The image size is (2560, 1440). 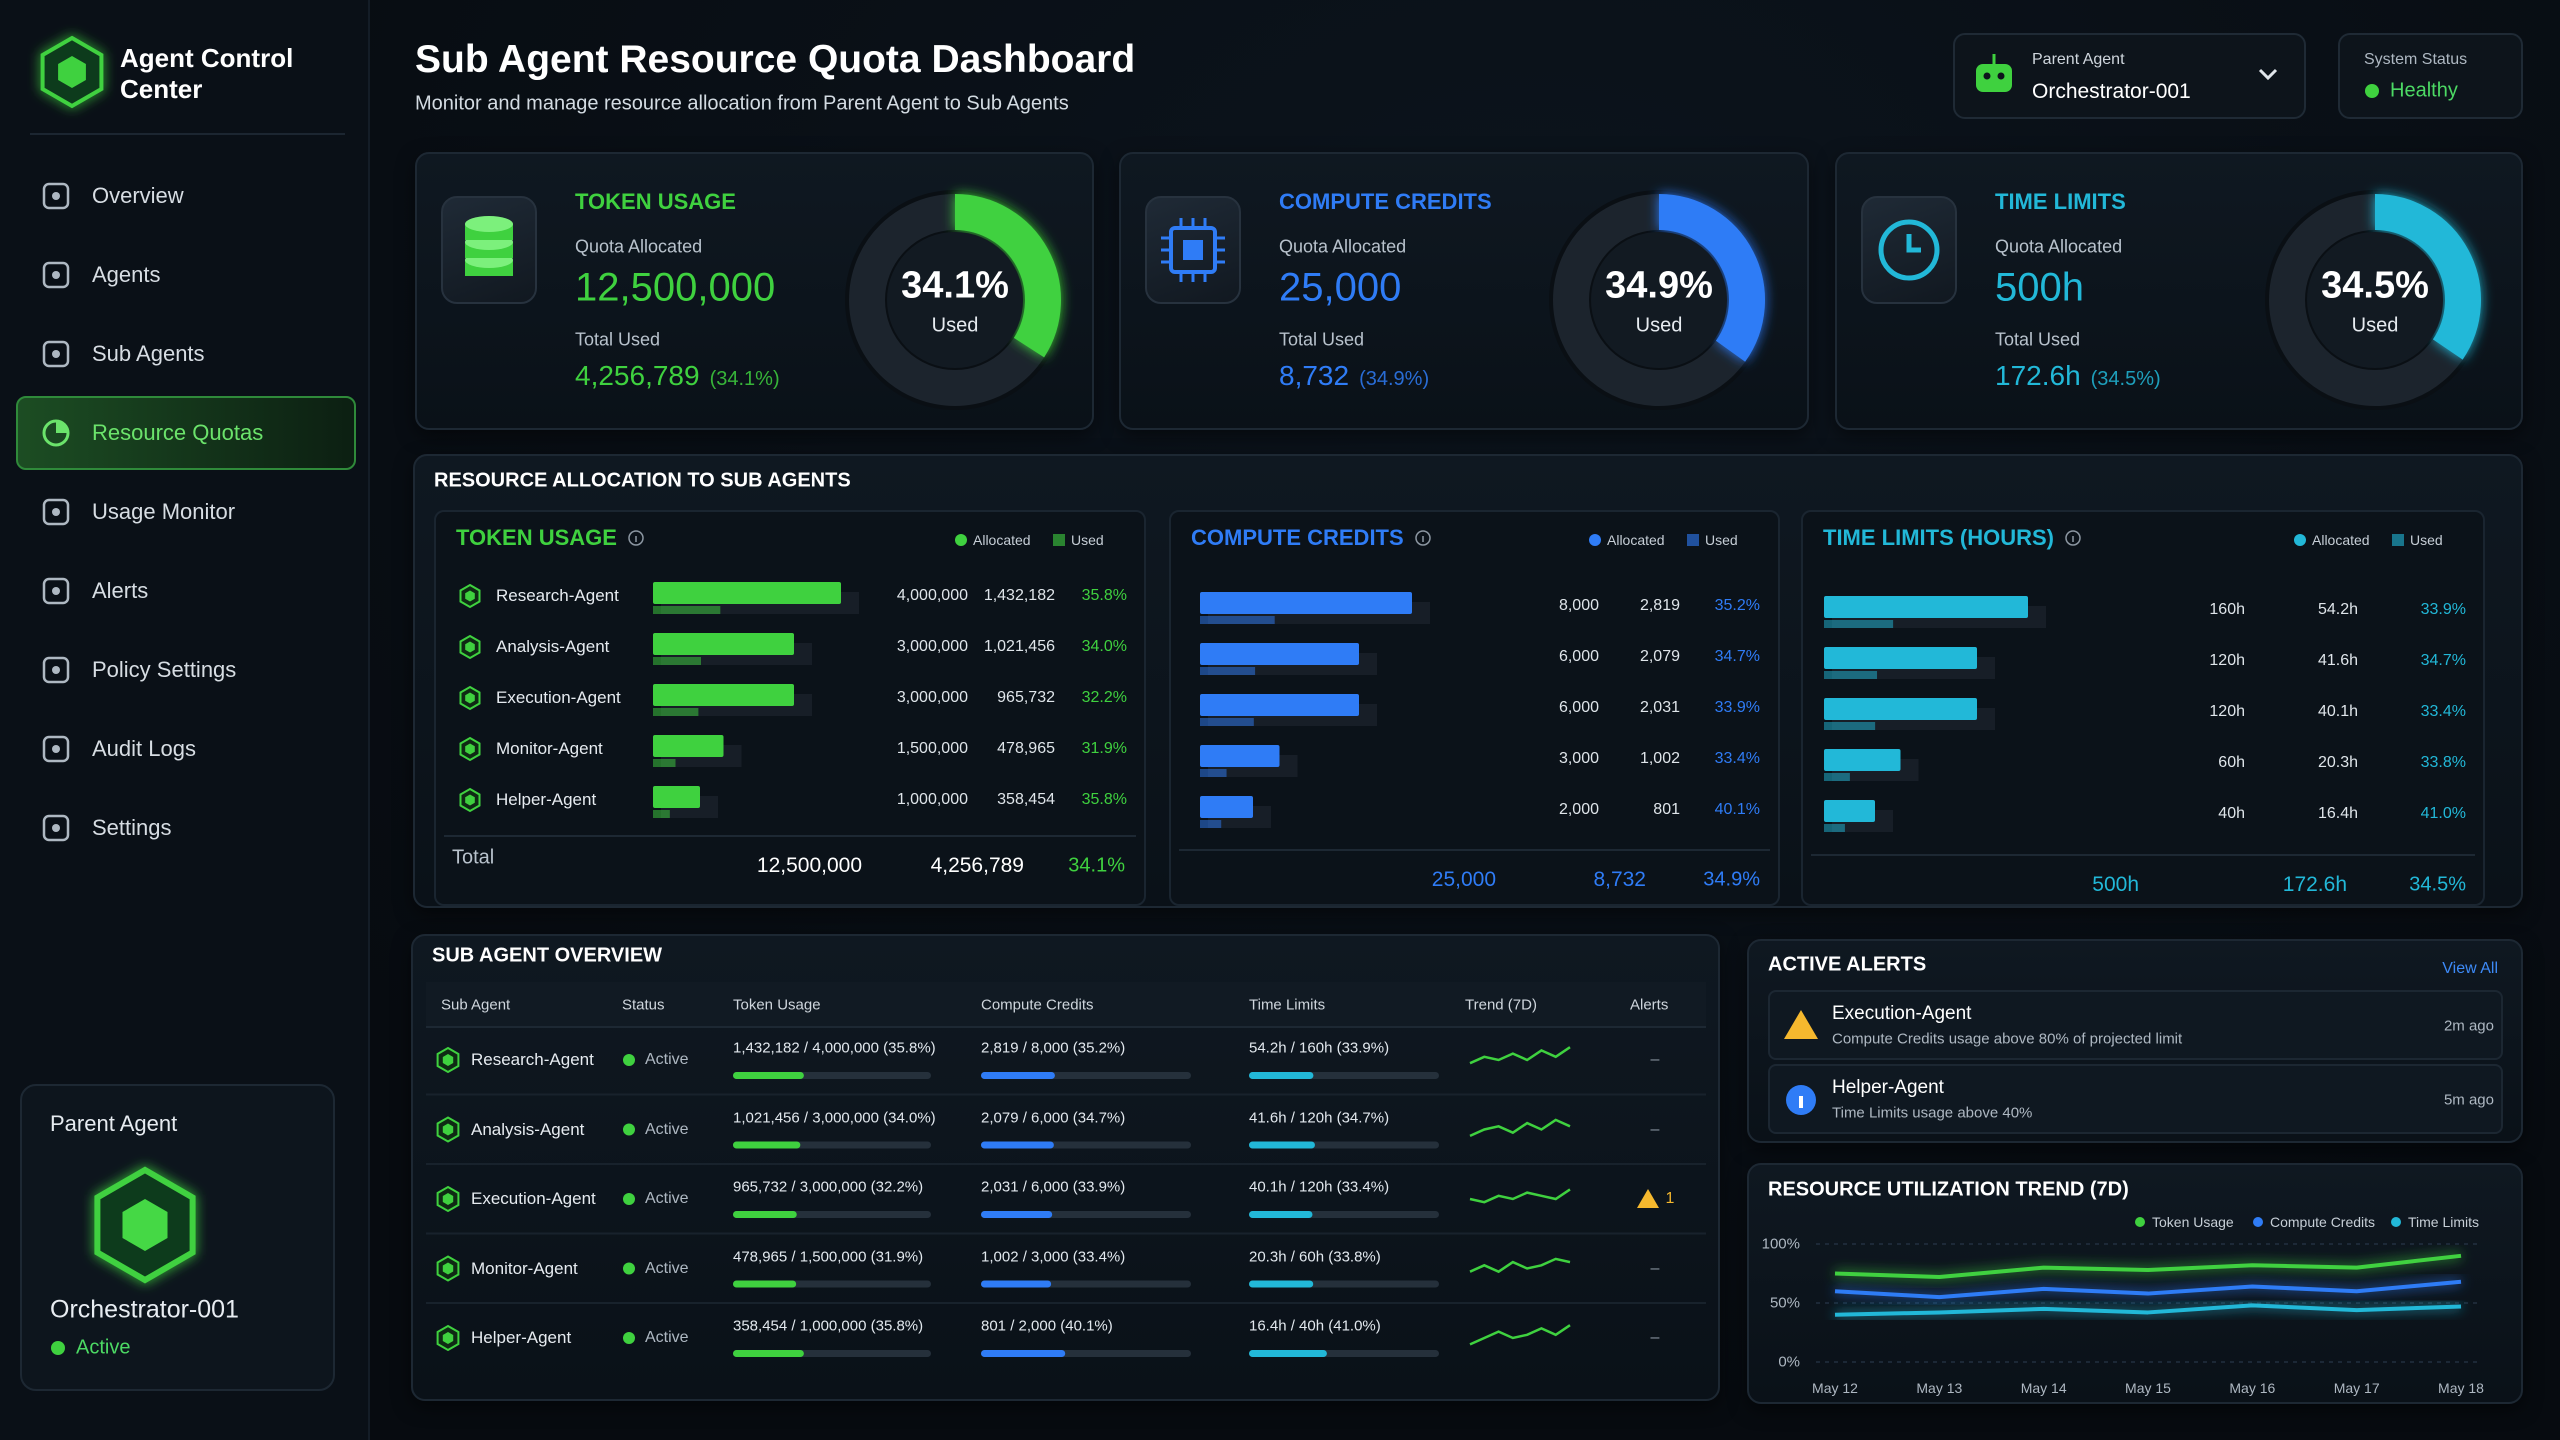 What do you see at coordinates (1053, 1187) in the screenshot?
I see `metric-text: 2,031 / 6,000 (33.9%)` at bounding box center [1053, 1187].